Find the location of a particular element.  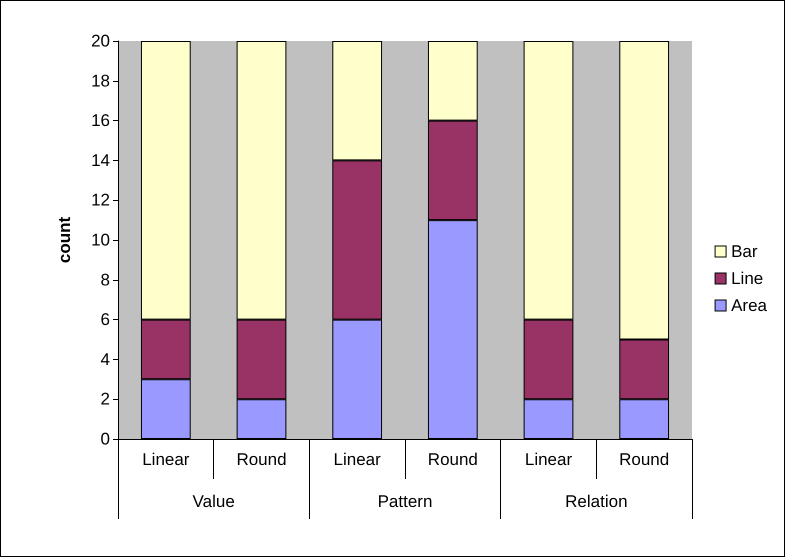

text: Value is located at coordinates (213, 501).